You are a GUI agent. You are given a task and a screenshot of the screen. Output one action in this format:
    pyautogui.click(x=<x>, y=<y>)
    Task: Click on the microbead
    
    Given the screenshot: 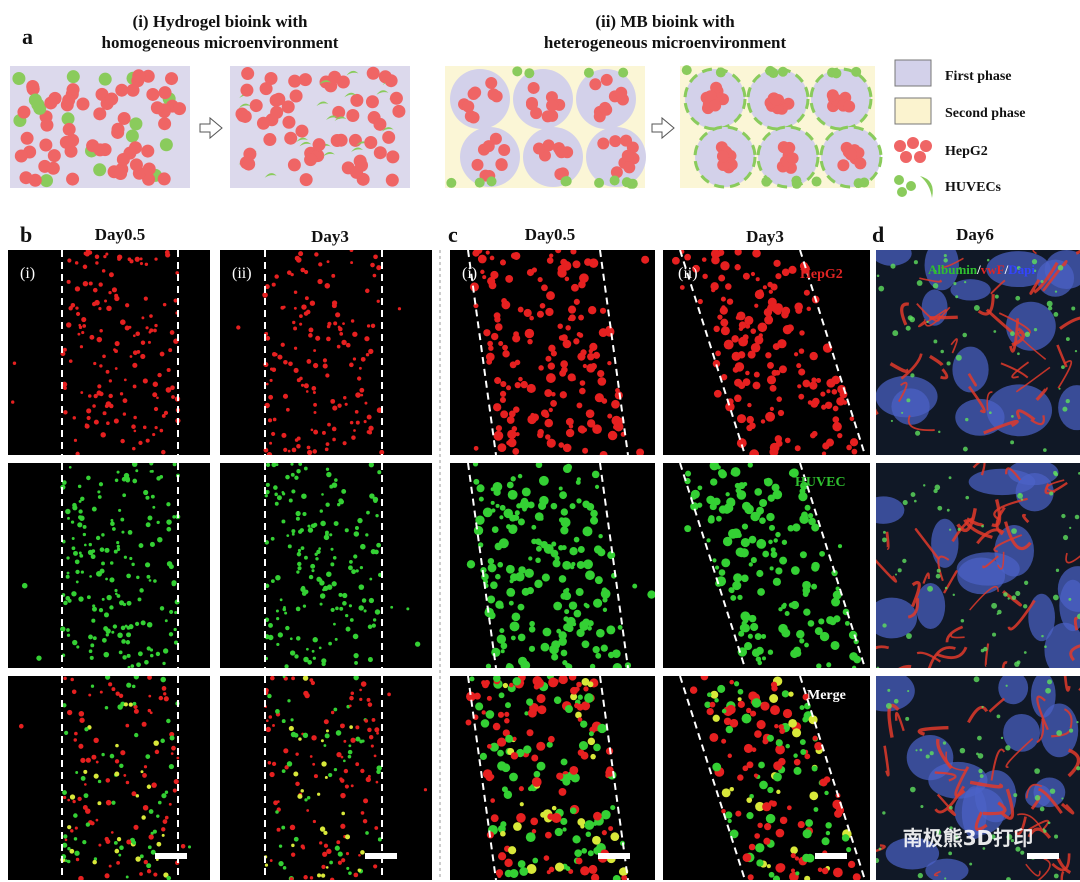 What is the action you would take?
    pyautogui.click(x=553, y=157)
    